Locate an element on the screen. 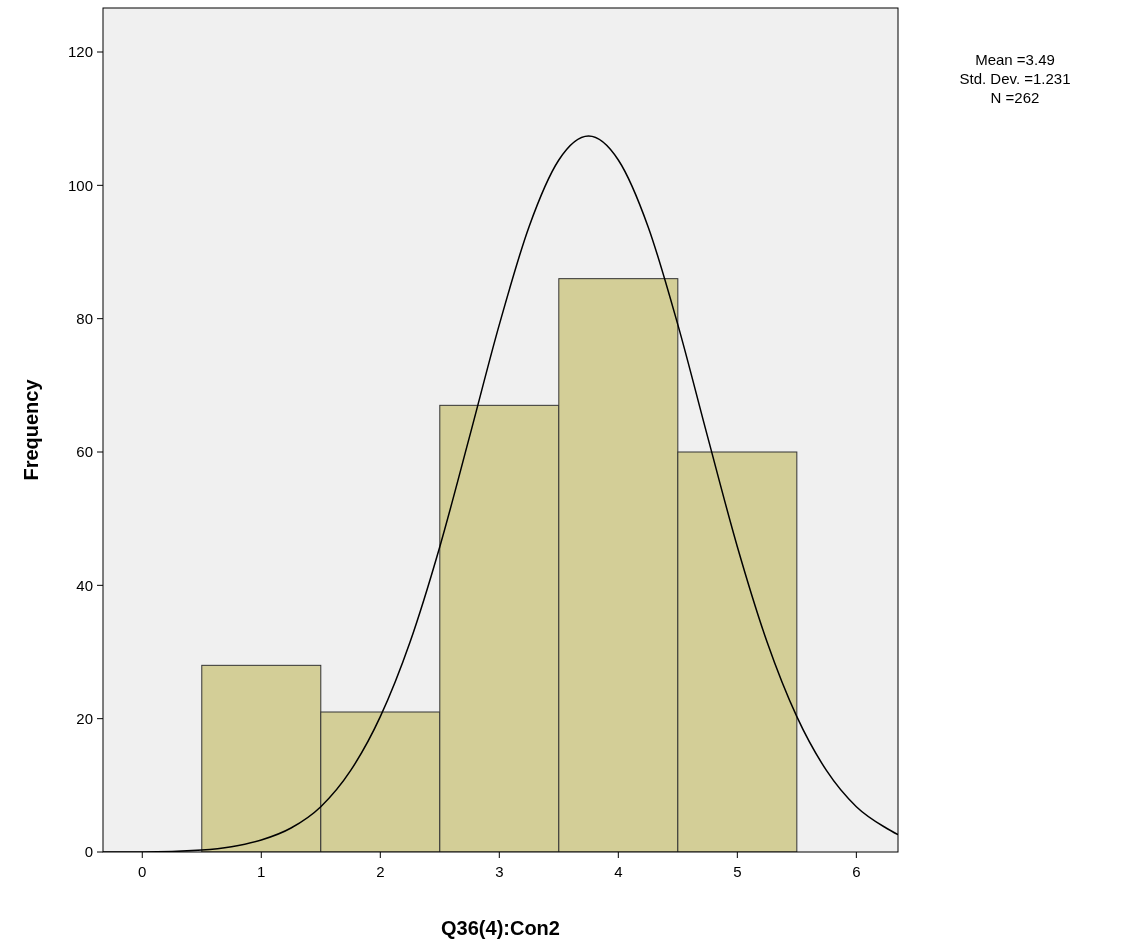 Image resolution: width=1127 pixels, height=949 pixels. x-tick-label: 0 is located at coordinates (142, 871).